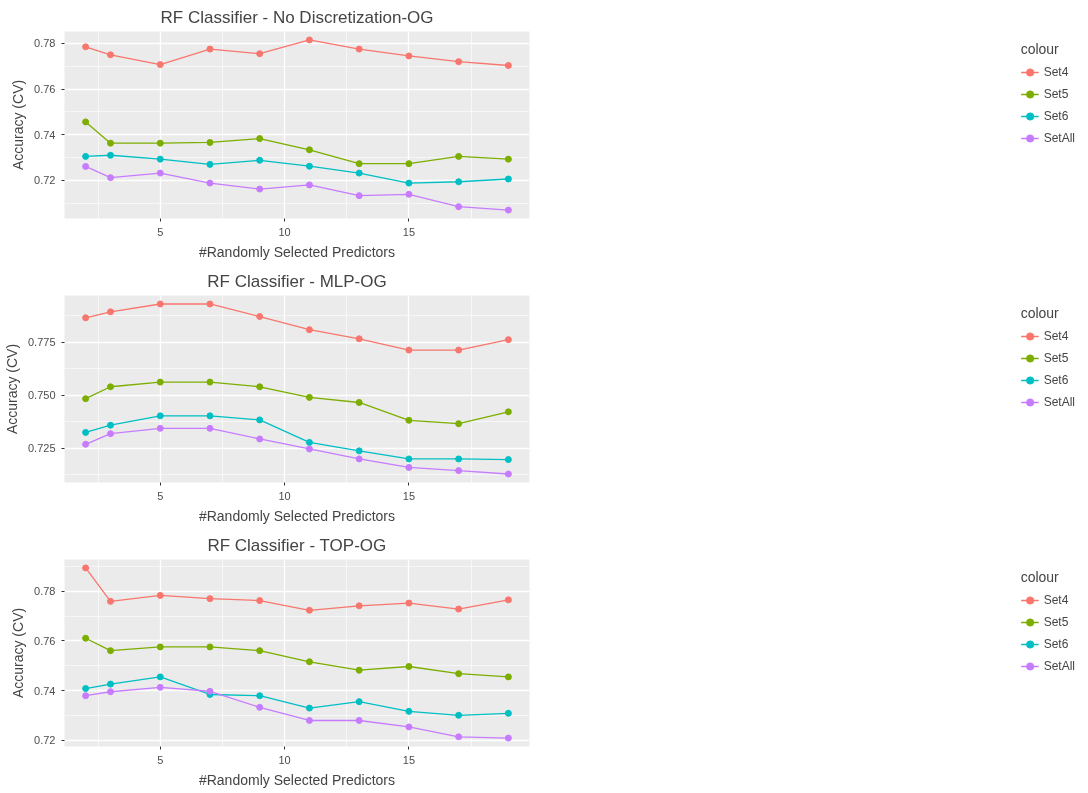 The height and width of the screenshot is (793, 1088). I want to click on y-tick-label: 0.750, so click(41, 395).